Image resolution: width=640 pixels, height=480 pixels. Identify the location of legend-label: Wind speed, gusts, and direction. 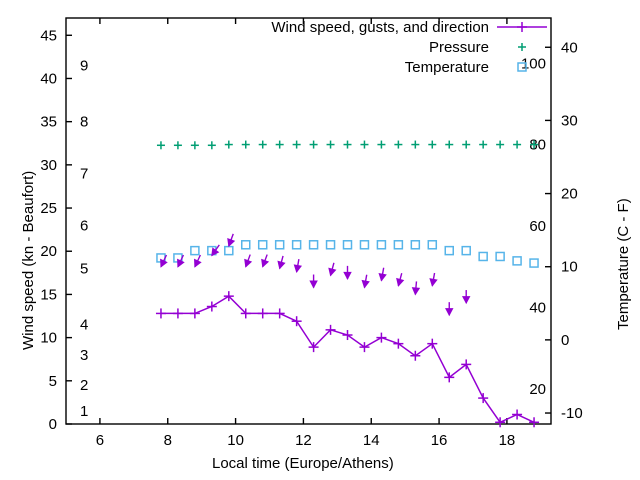
(380, 27).